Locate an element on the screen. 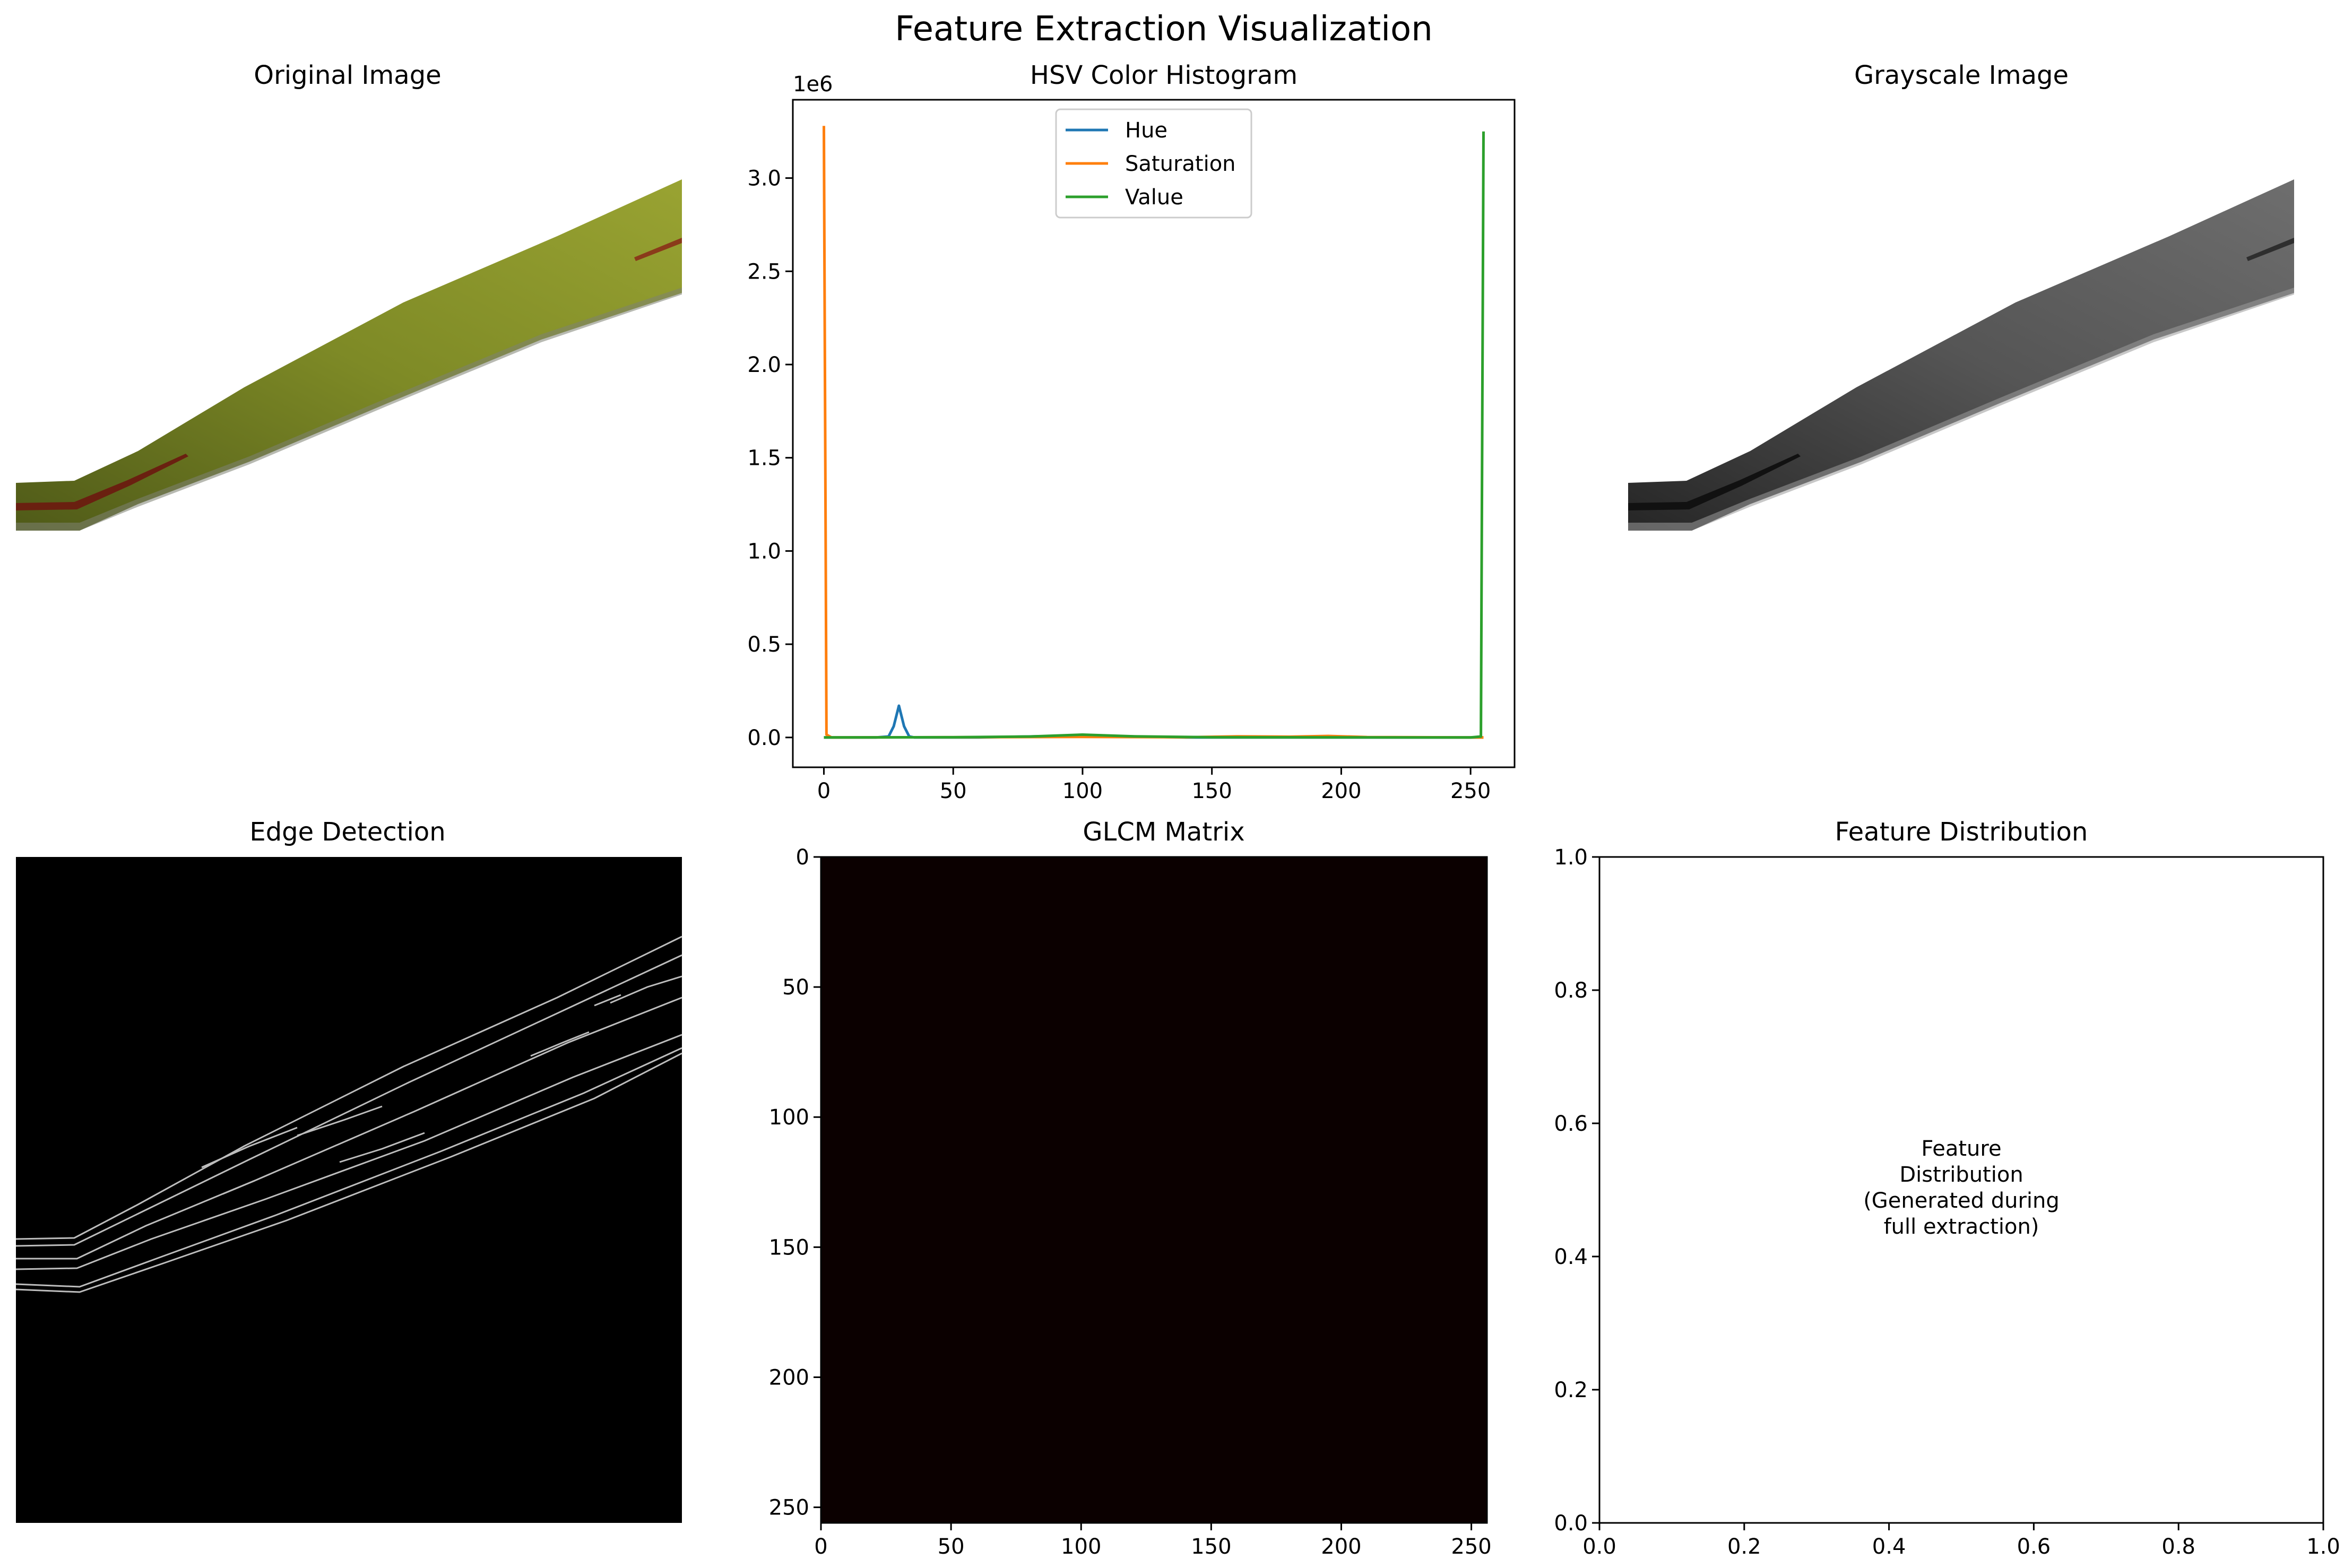 Image resolution: width=2344 pixels, height=1568 pixels. leaf-lesion-left is located at coordinates (102, 482).